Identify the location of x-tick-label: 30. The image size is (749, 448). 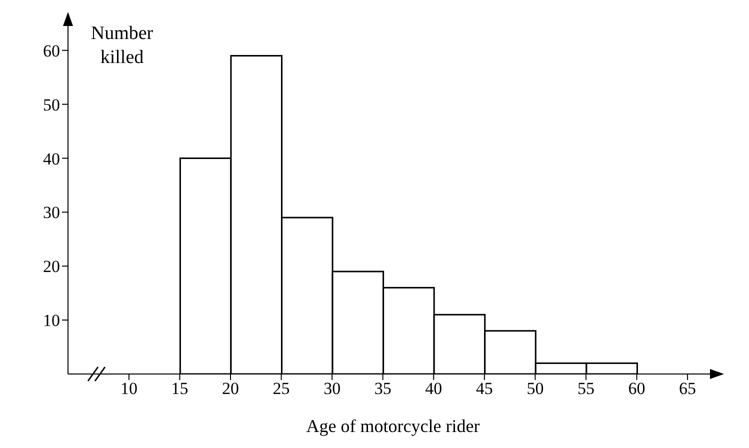
(332, 388).